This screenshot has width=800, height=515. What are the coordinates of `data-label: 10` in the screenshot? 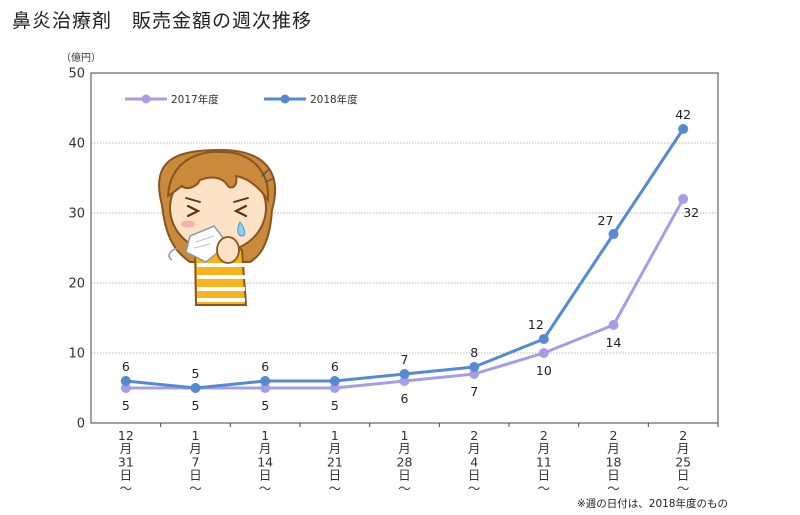 It's located at (544, 370).